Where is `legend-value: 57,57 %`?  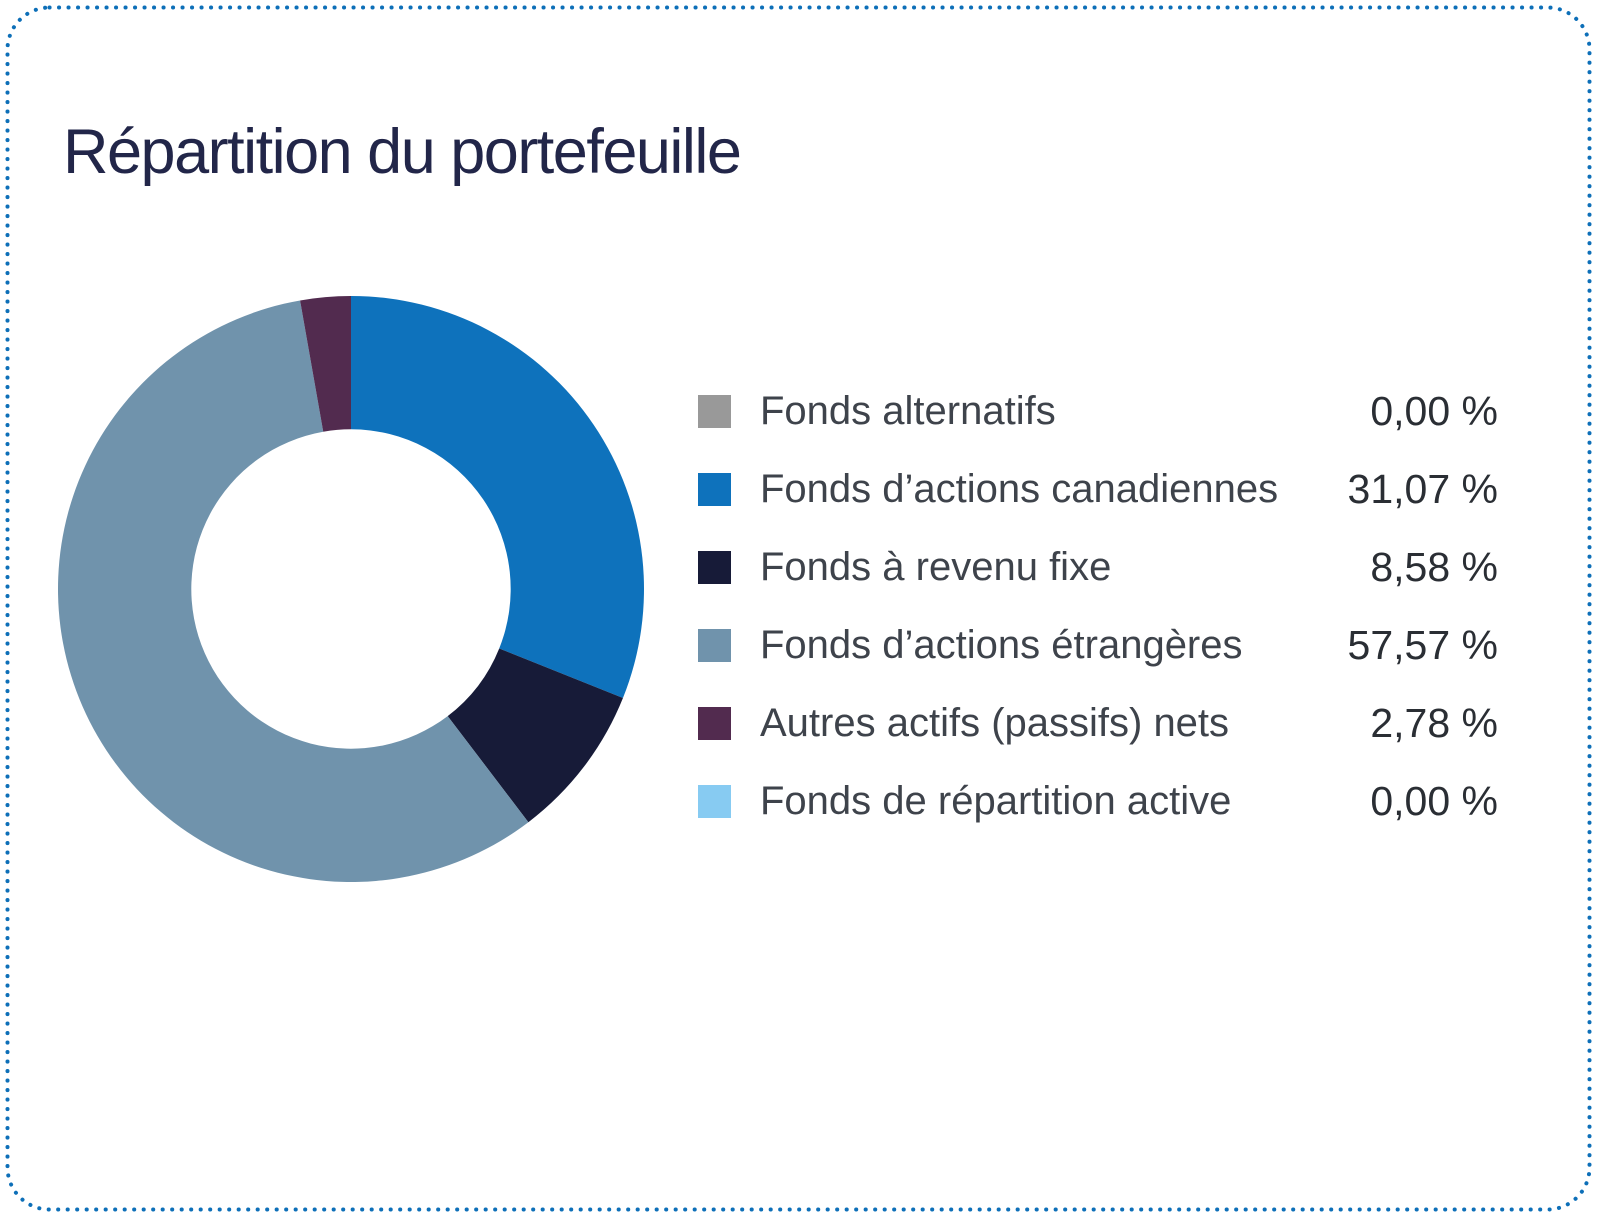
legend-value: 57,57 % is located at coordinates (1422, 644).